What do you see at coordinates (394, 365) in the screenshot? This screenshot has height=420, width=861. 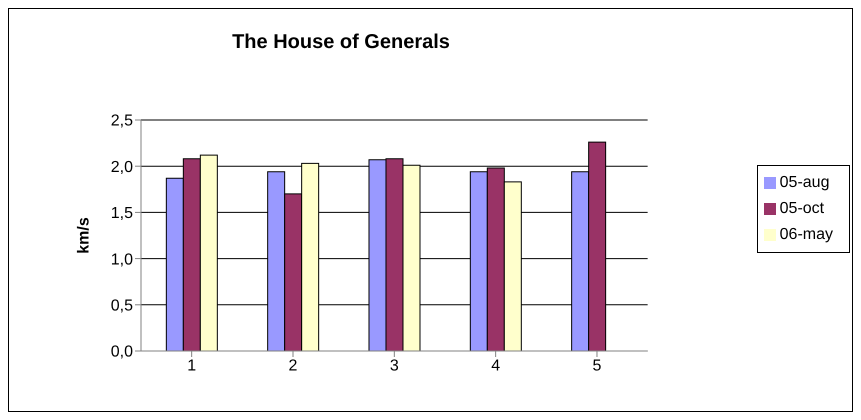 I see `x-tick-label: 3` at bounding box center [394, 365].